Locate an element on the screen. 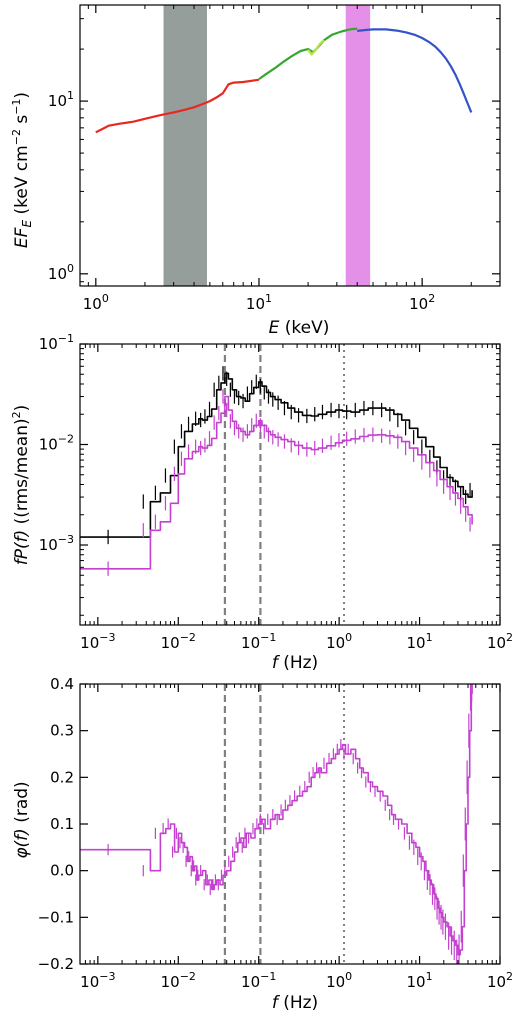  panel1-y-axis-label: EFE (keV cm−2 s−1) is located at coordinates (22, 170).